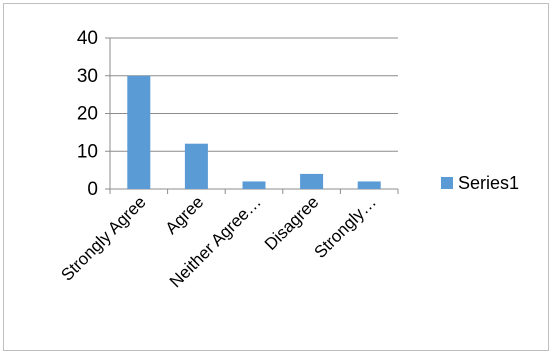 The height and width of the screenshot is (356, 554). What do you see at coordinates (87, 151) in the screenshot?
I see `y-tick-label: 10` at bounding box center [87, 151].